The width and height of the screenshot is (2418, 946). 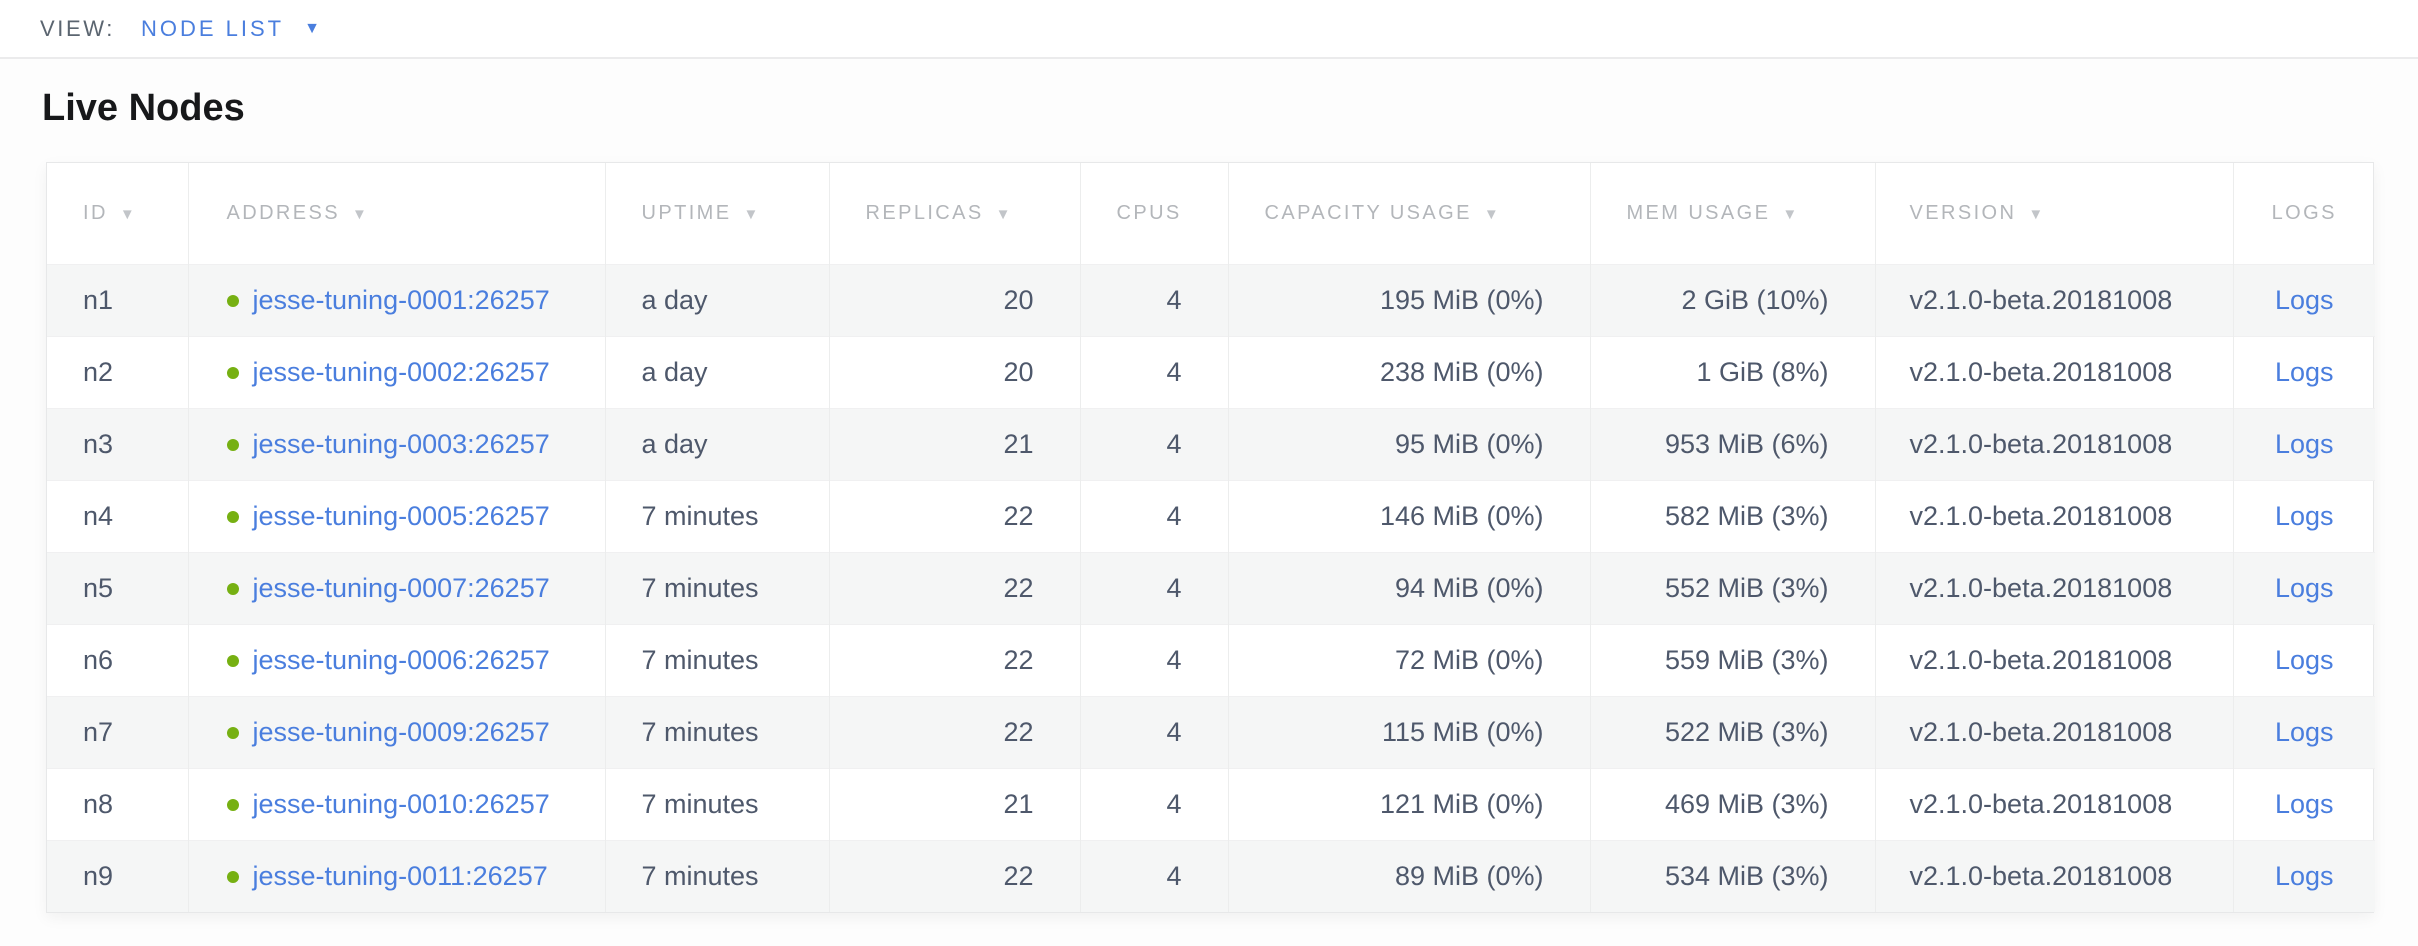 What do you see at coordinates (401, 587) in the screenshot?
I see `node-address-link: jesse-tuning-0007:26257` at bounding box center [401, 587].